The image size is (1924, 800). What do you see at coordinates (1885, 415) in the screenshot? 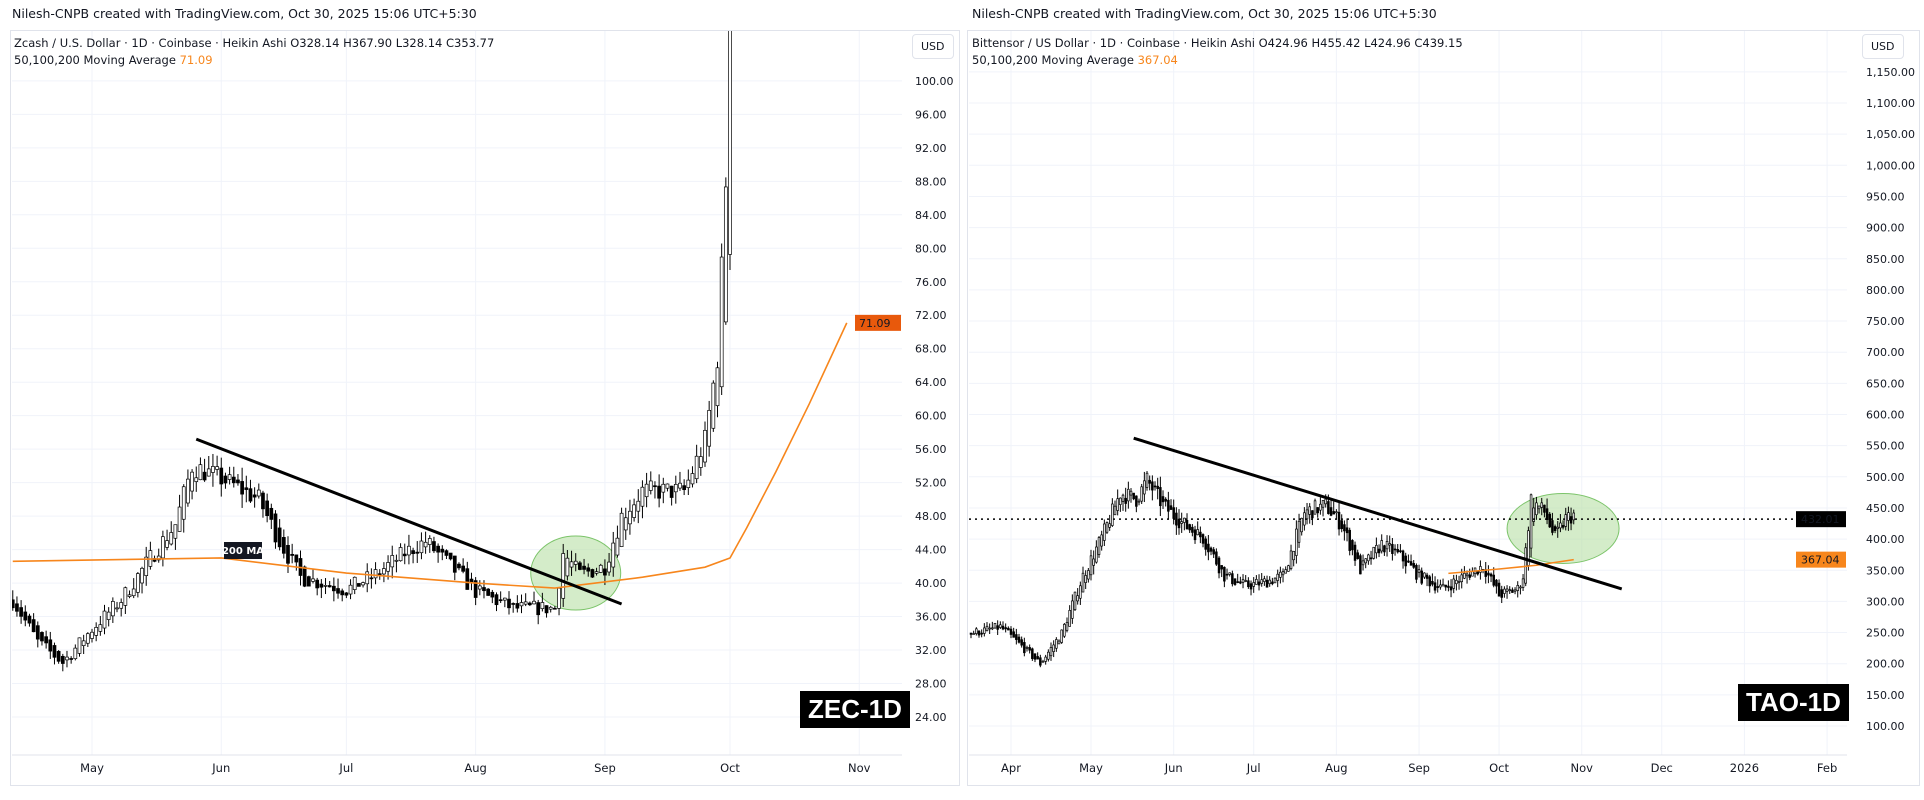
I see `tao-y-tick-label: 600.00` at bounding box center [1885, 415].